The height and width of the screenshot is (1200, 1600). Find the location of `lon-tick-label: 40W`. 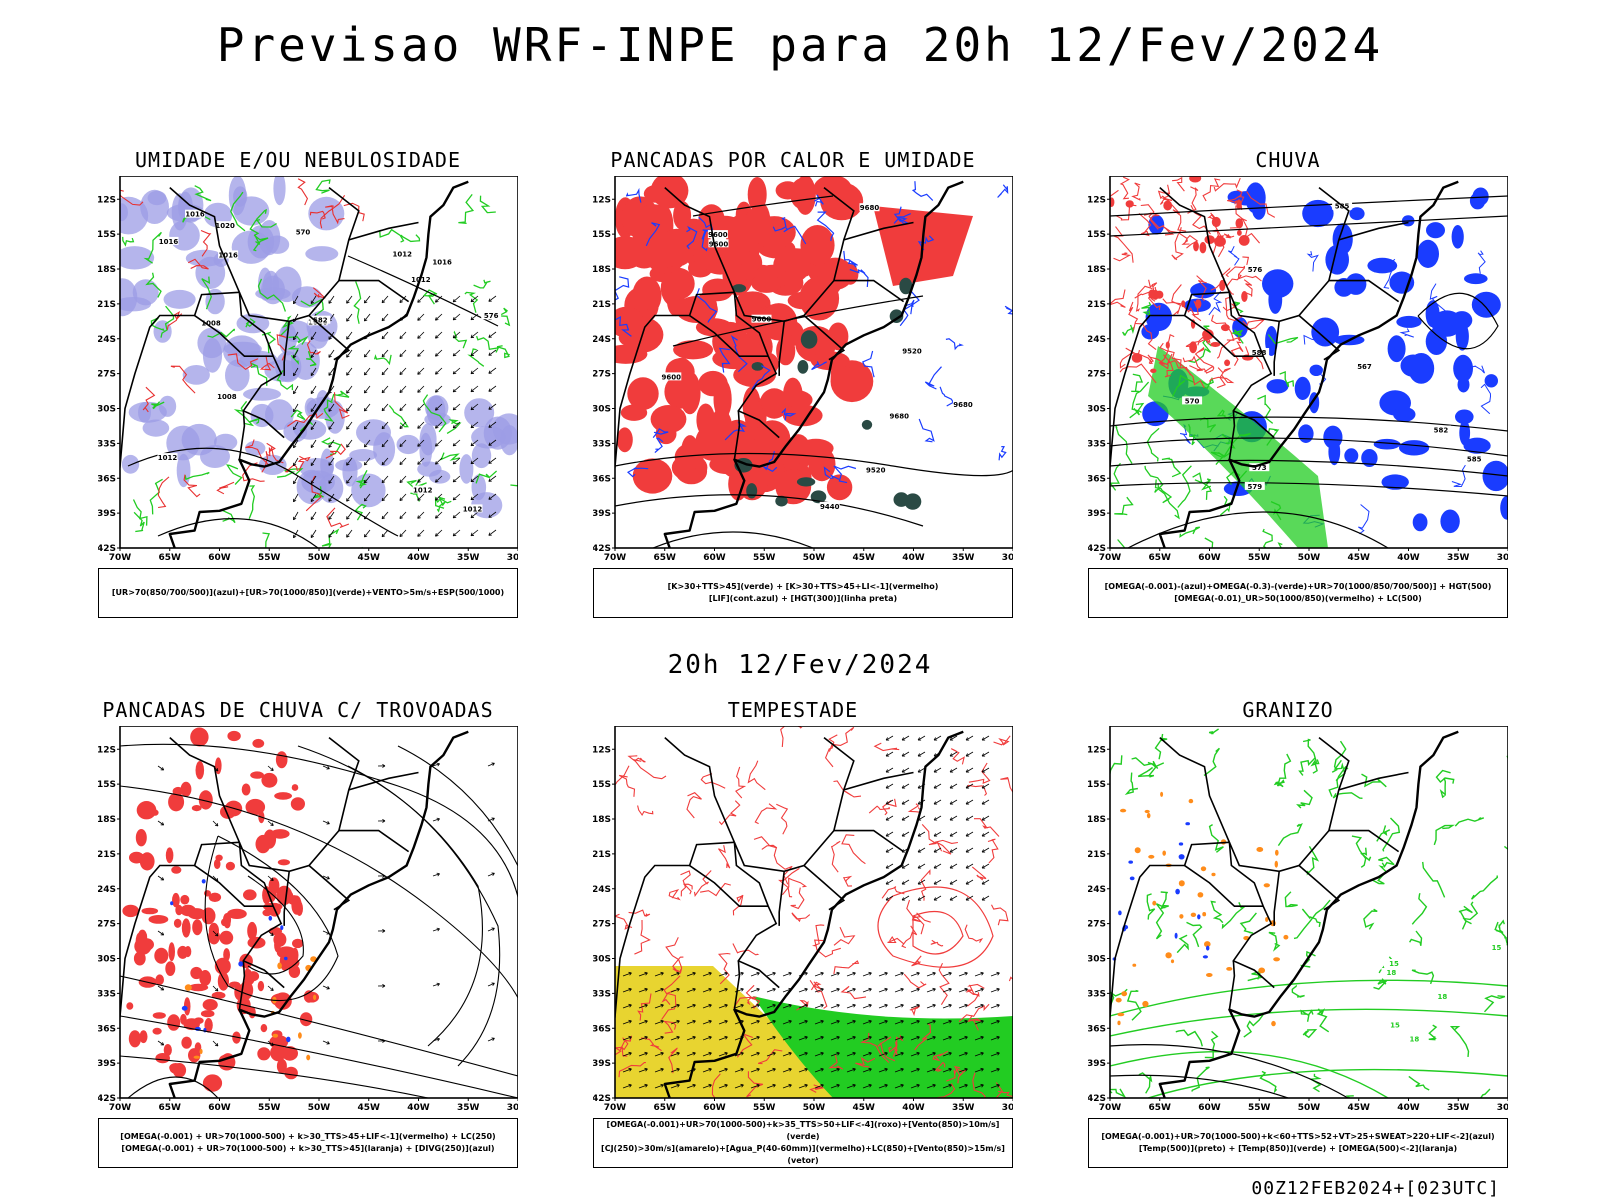

lon-tick-label: 40W is located at coordinates (1408, 1108).